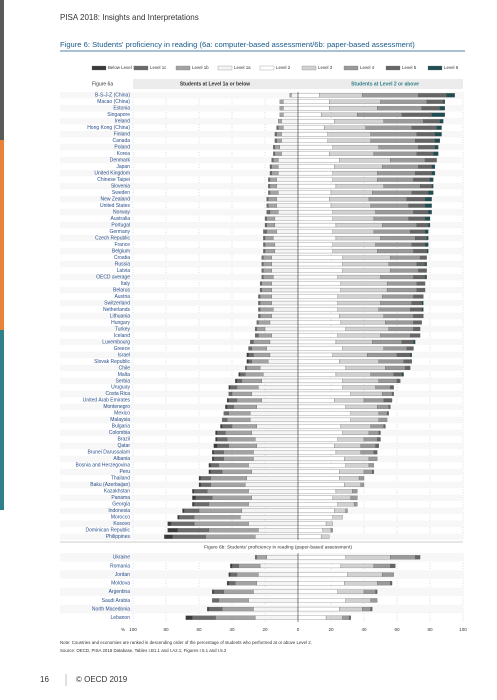 The width and height of the screenshot is (497, 700). Describe the element at coordinates (121, 524) in the screenshot. I see `category-label: Kosovo` at that location.